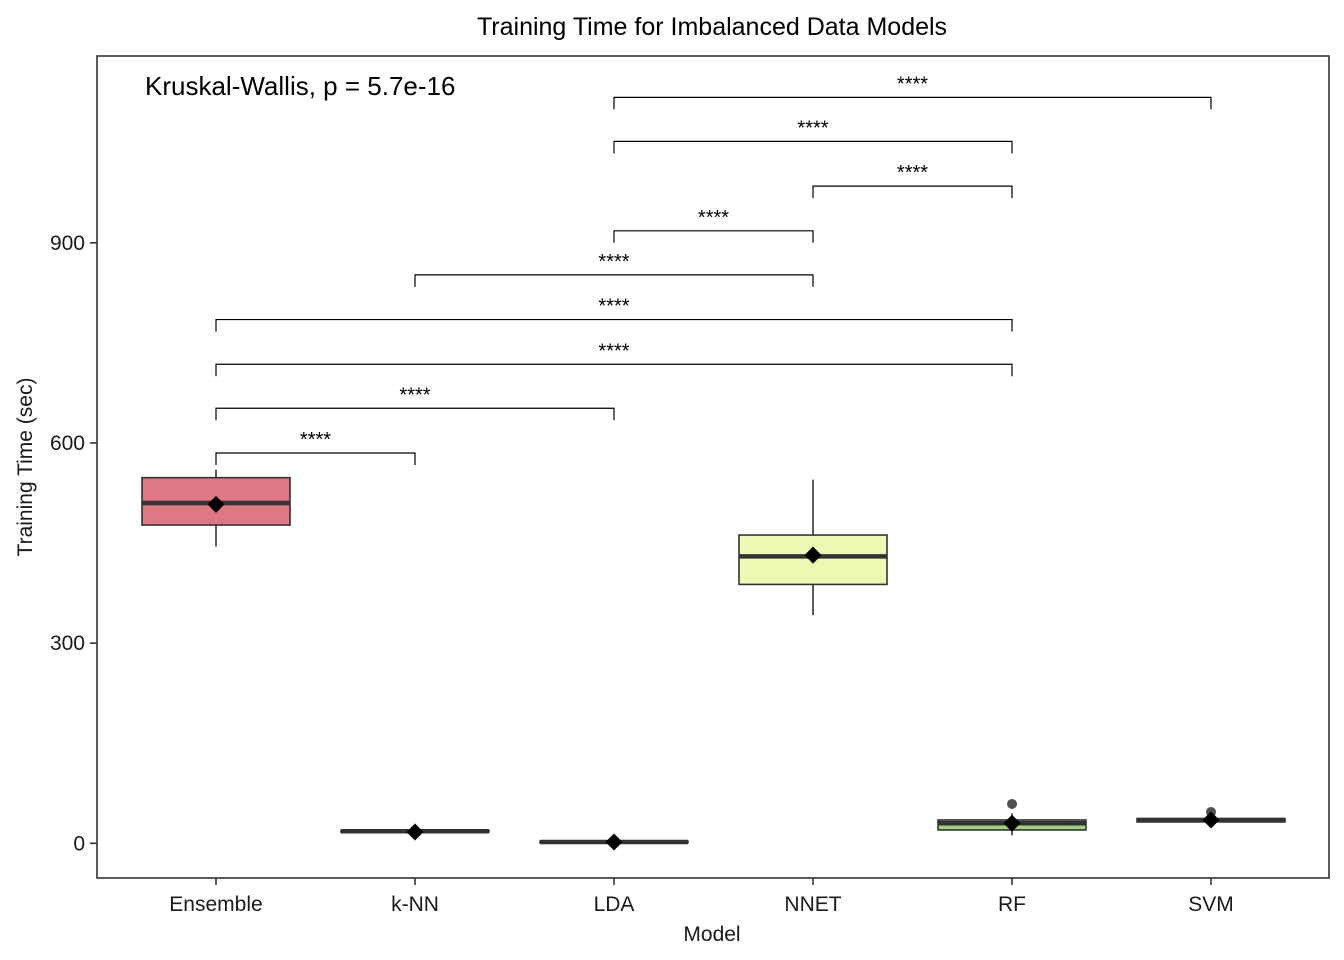  What do you see at coordinates (315, 440) in the screenshot?
I see `significance-label-1: ****` at bounding box center [315, 440].